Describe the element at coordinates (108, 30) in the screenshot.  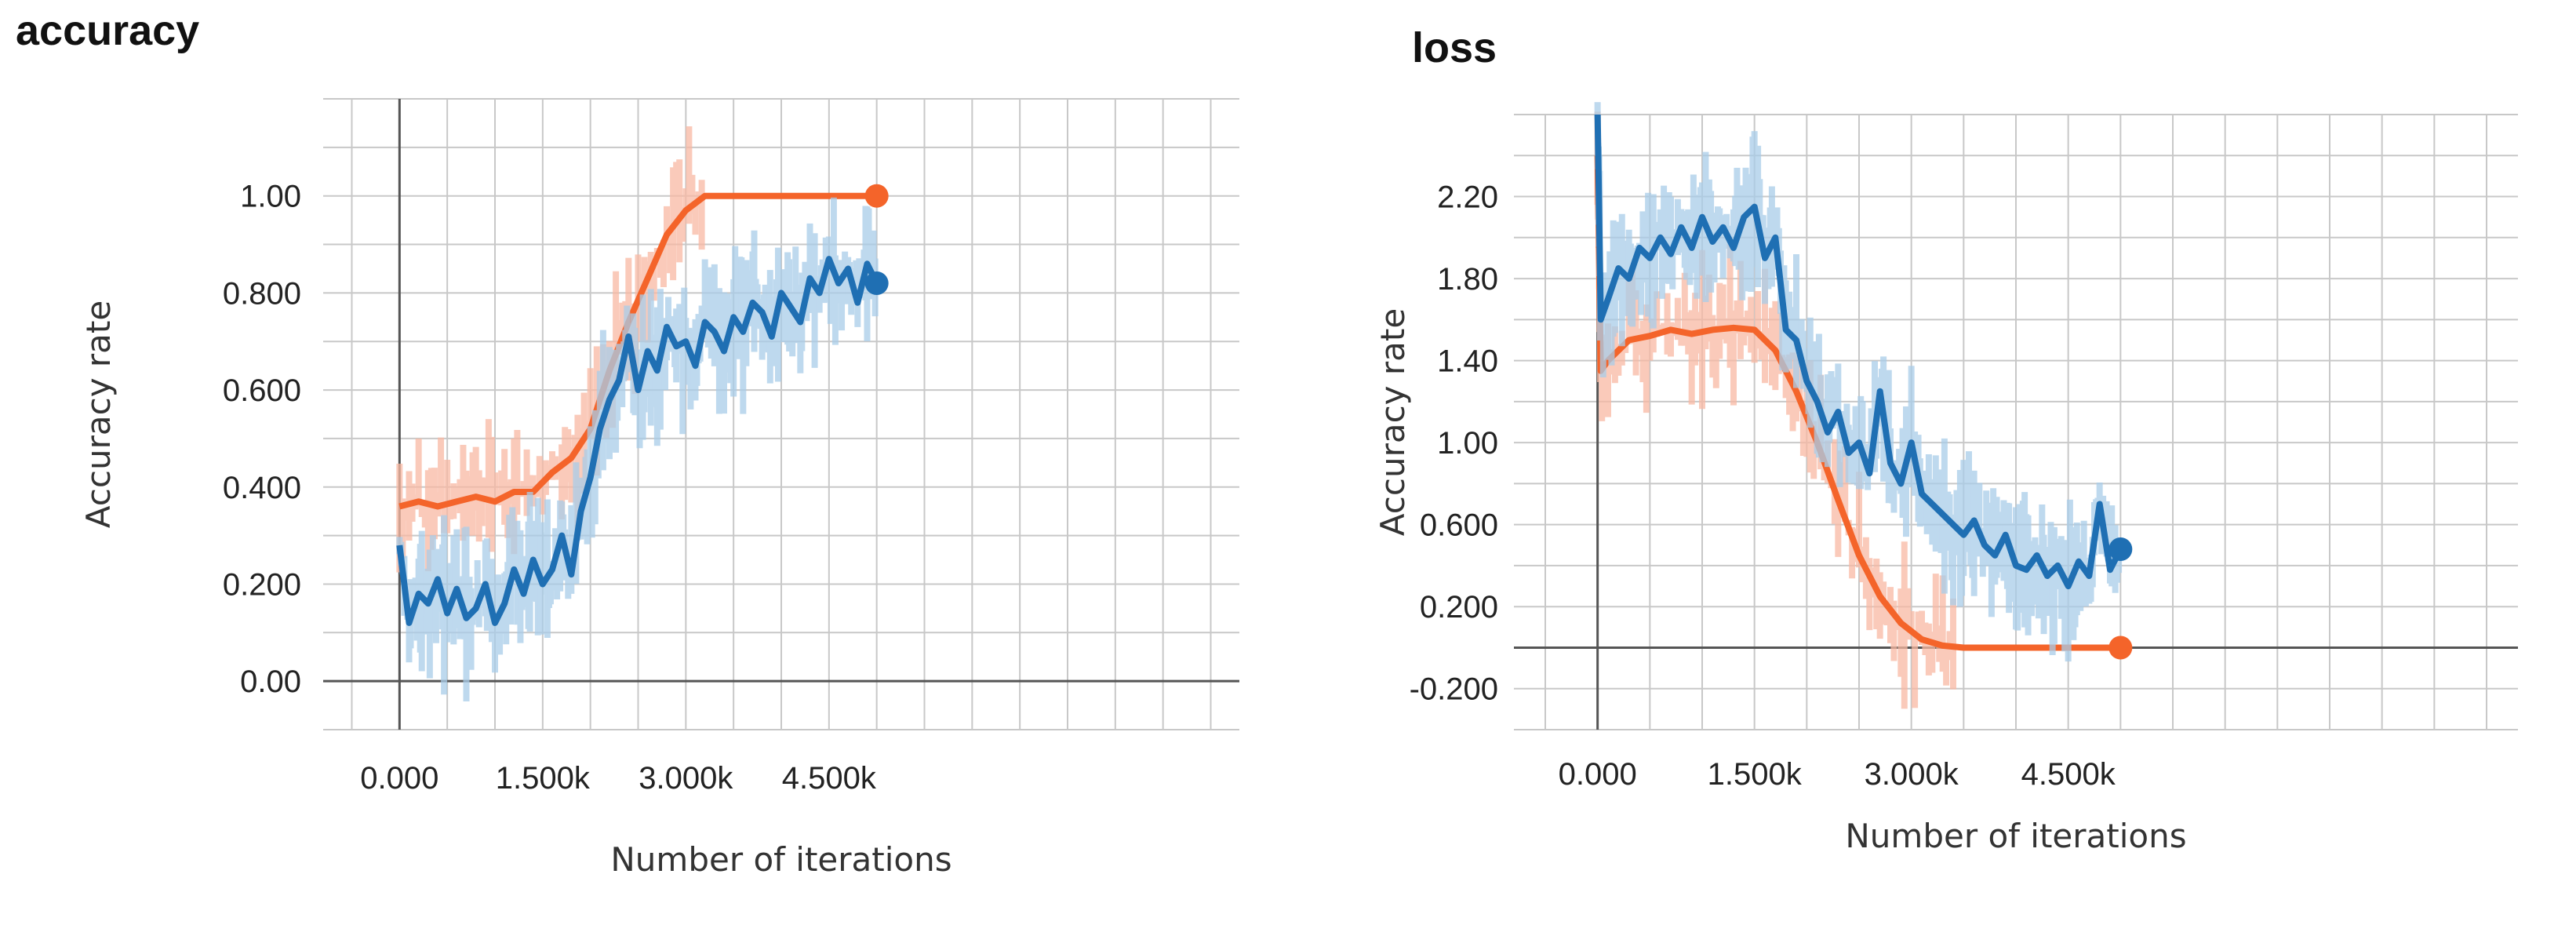
I see `chart-title: accuracy` at that location.